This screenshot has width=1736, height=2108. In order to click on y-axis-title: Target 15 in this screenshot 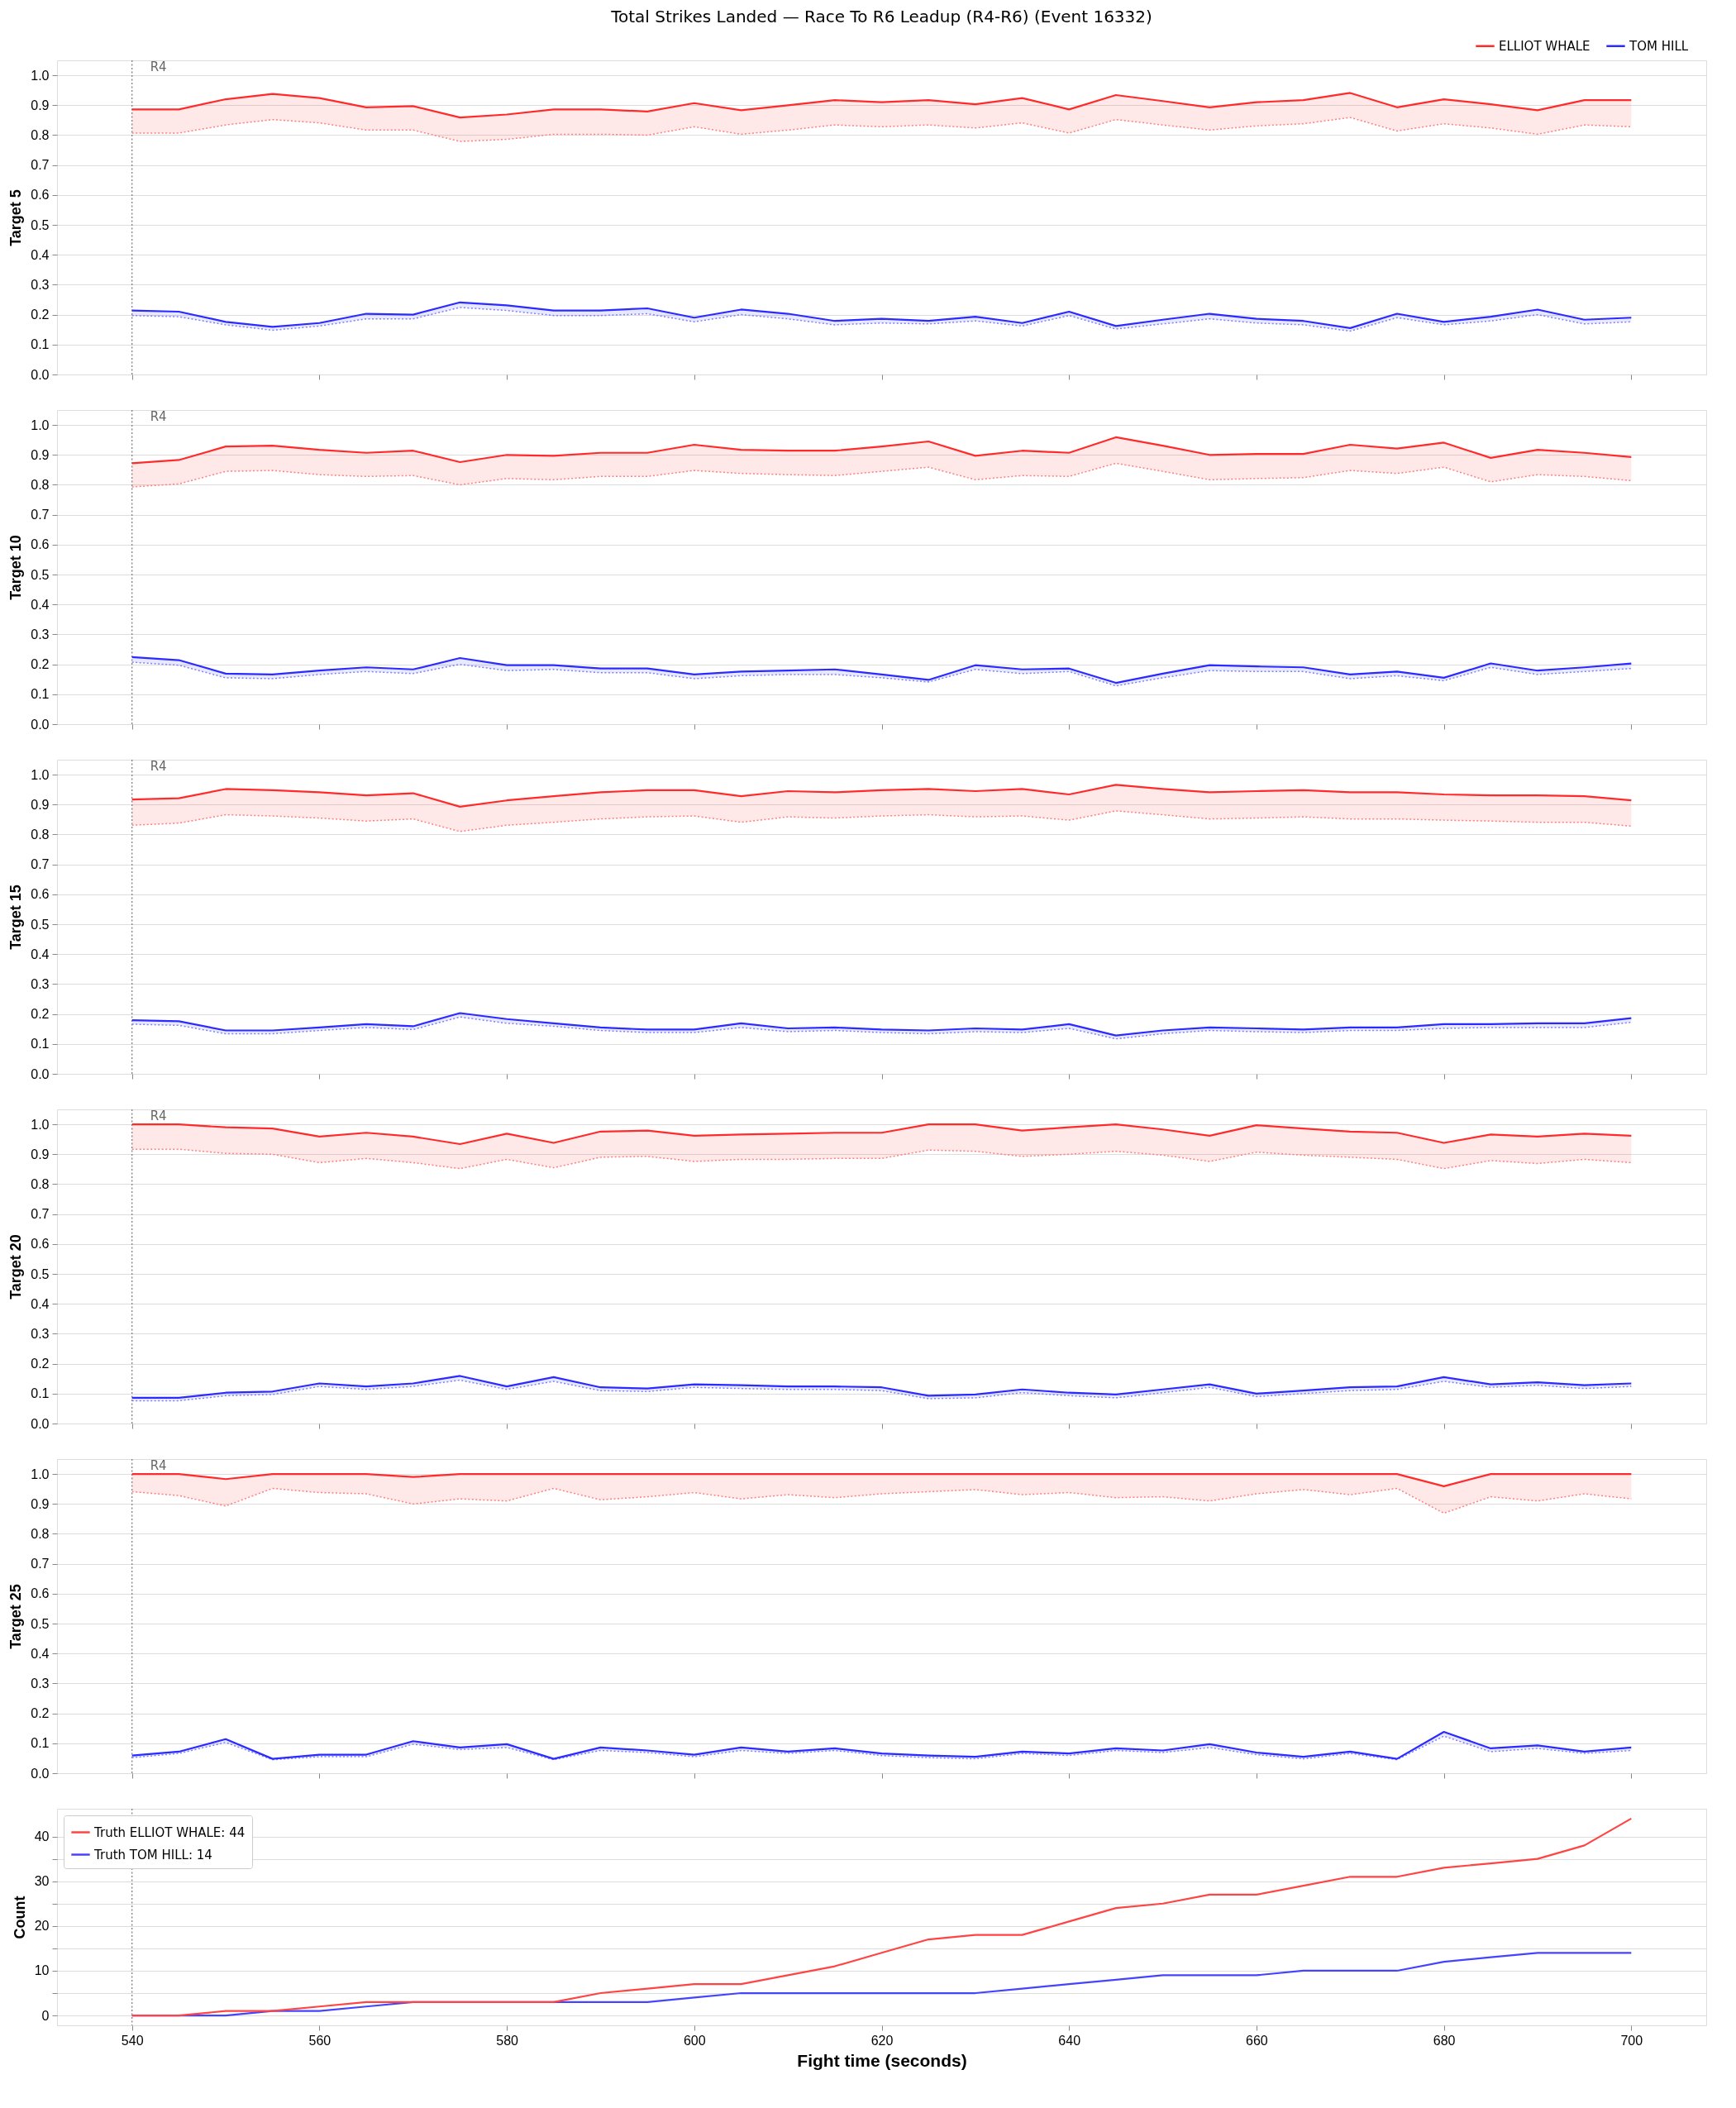, I will do `click(16, 918)`.